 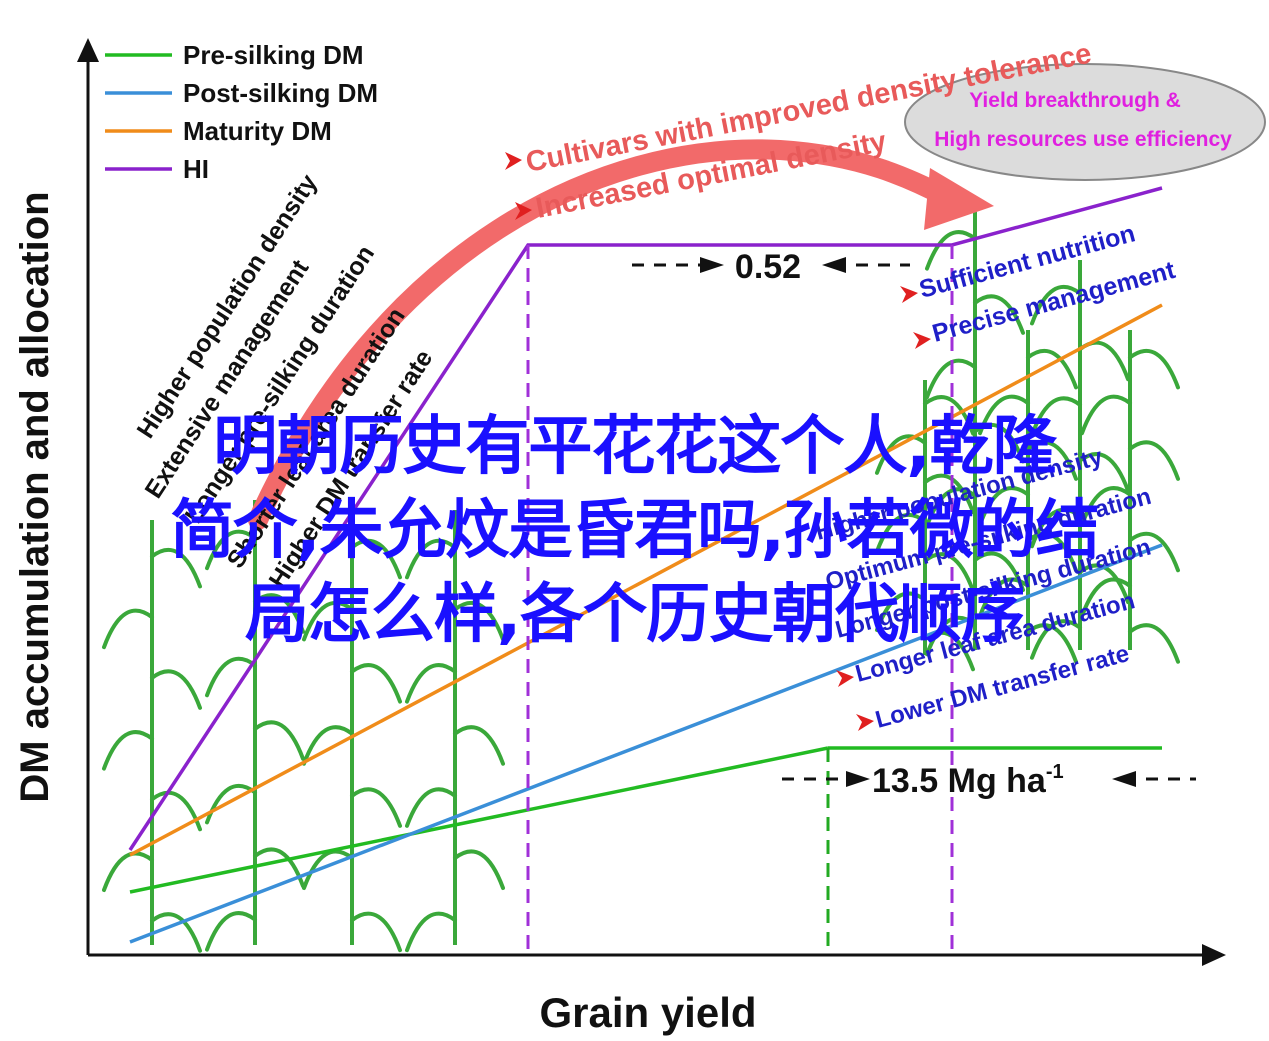 I want to click on y-axis-arrowhead, so click(x=88, y=50).